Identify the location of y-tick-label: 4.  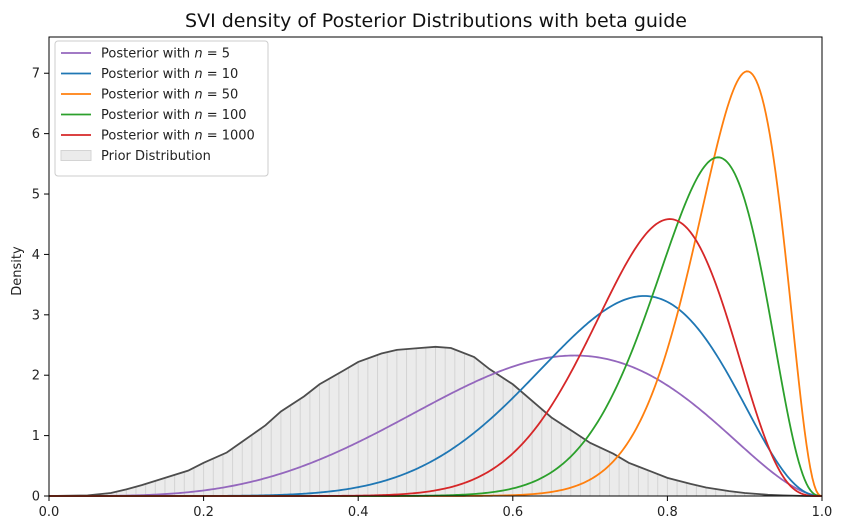
(36, 255).